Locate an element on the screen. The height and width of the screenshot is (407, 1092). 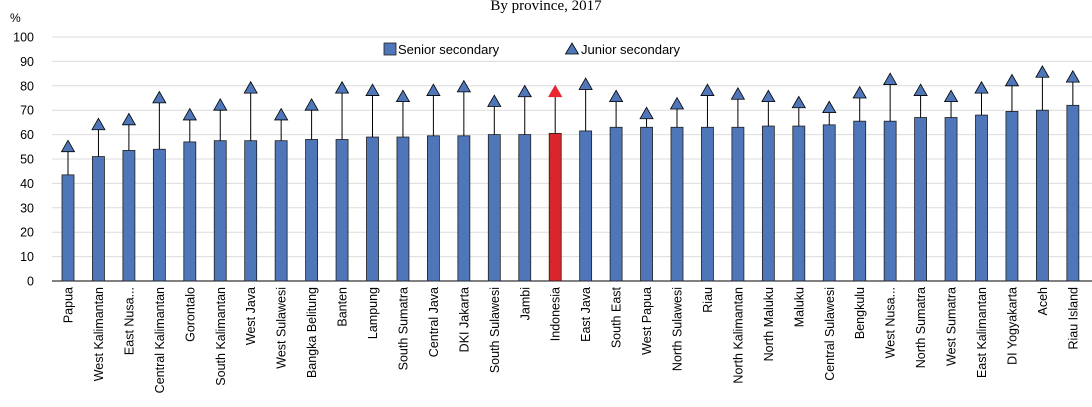
category-label: North Maluku is located at coordinates (769, 324).